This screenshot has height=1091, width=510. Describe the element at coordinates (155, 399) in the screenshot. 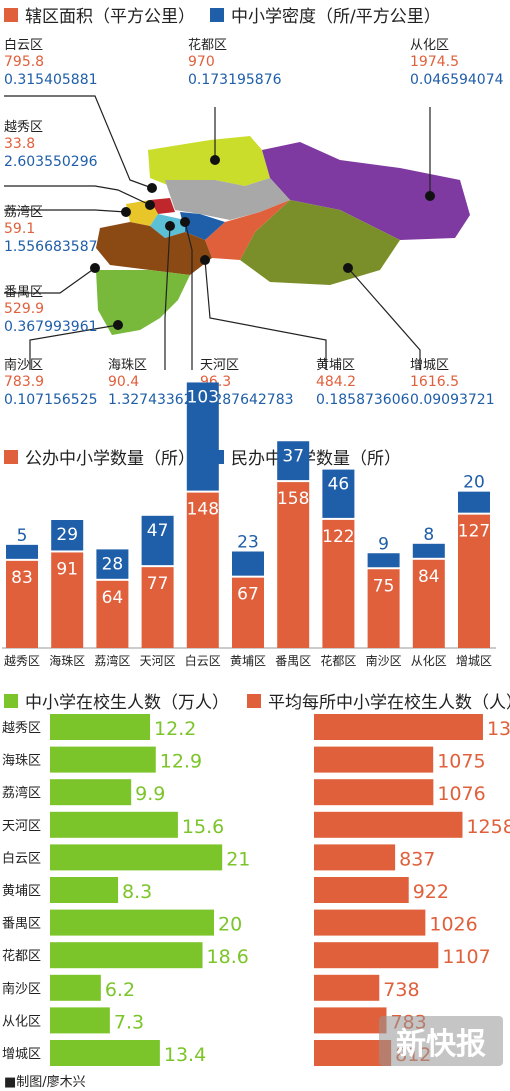

I see `district-density: 1.327433628` at that location.